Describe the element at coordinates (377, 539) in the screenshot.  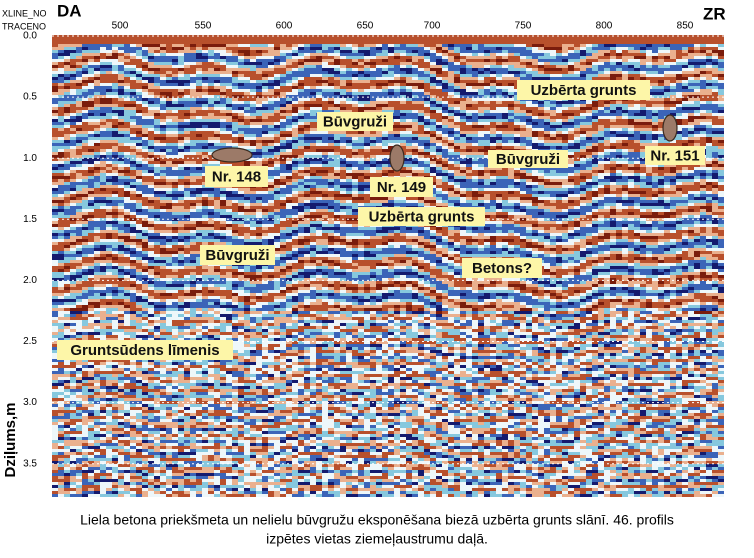
I see `caption-line: izpētes vietas ziemeļaustrumu daļā.` at that location.